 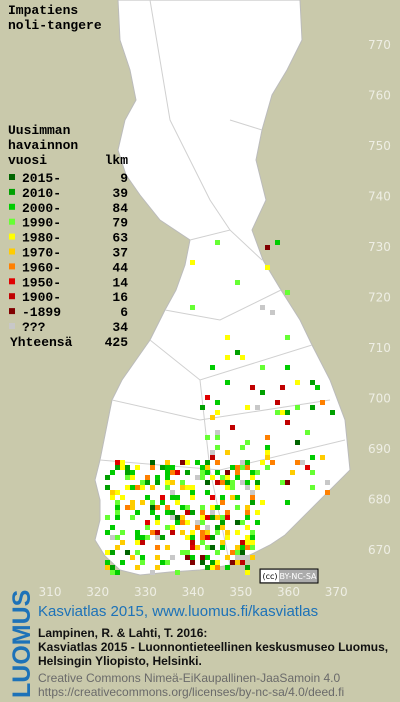 I want to click on legend-label: 1980-, so click(x=41, y=238).